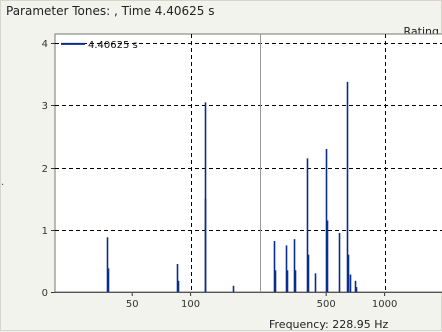 The width and height of the screenshot is (442, 332). Describe the element at coordinates (45, 293) in the screenshot. I see `y-tick-label: 0` at that location.